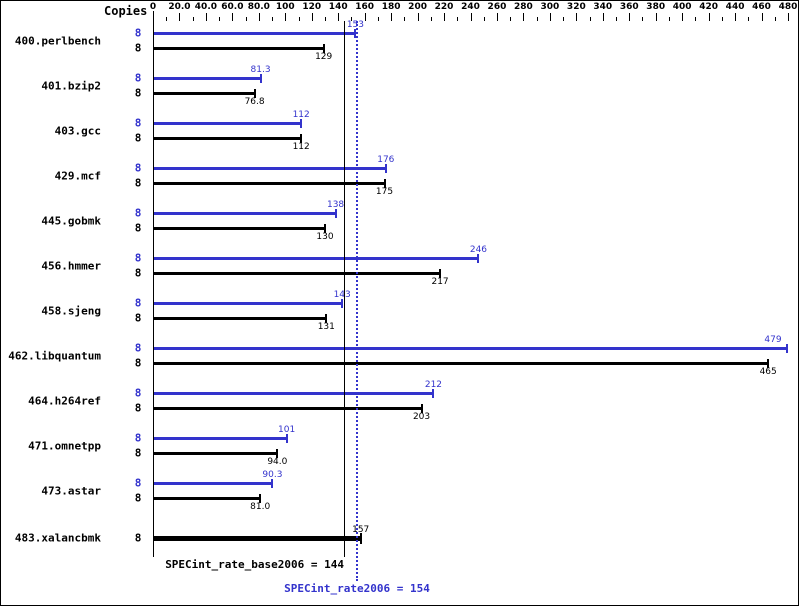  Describe the element at coordinates (470, 7) in the screenshot. I see `x-tick-label: 240` at that location.